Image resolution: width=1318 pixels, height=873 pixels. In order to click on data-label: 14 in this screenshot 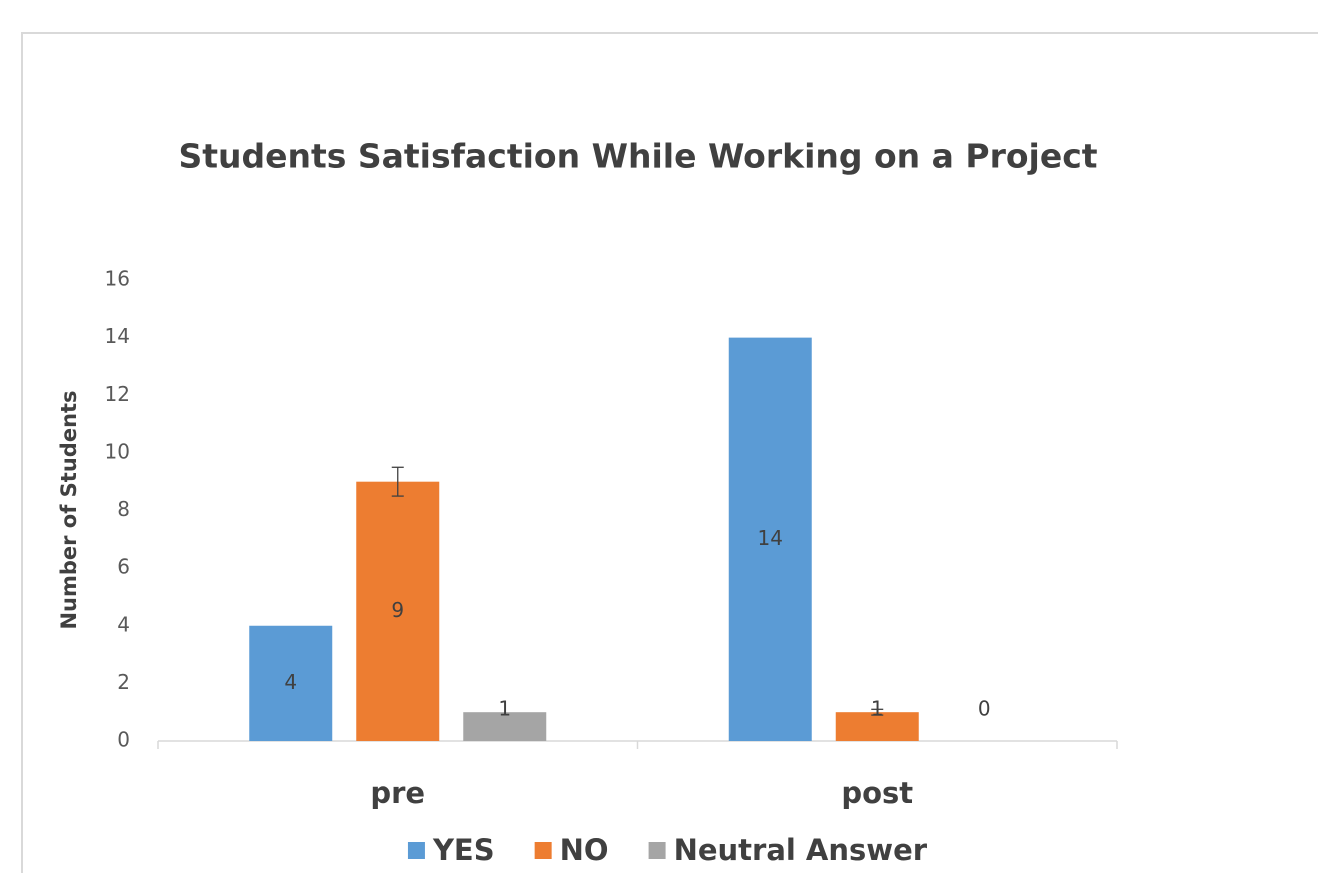, I will do `click(770, 538)`.